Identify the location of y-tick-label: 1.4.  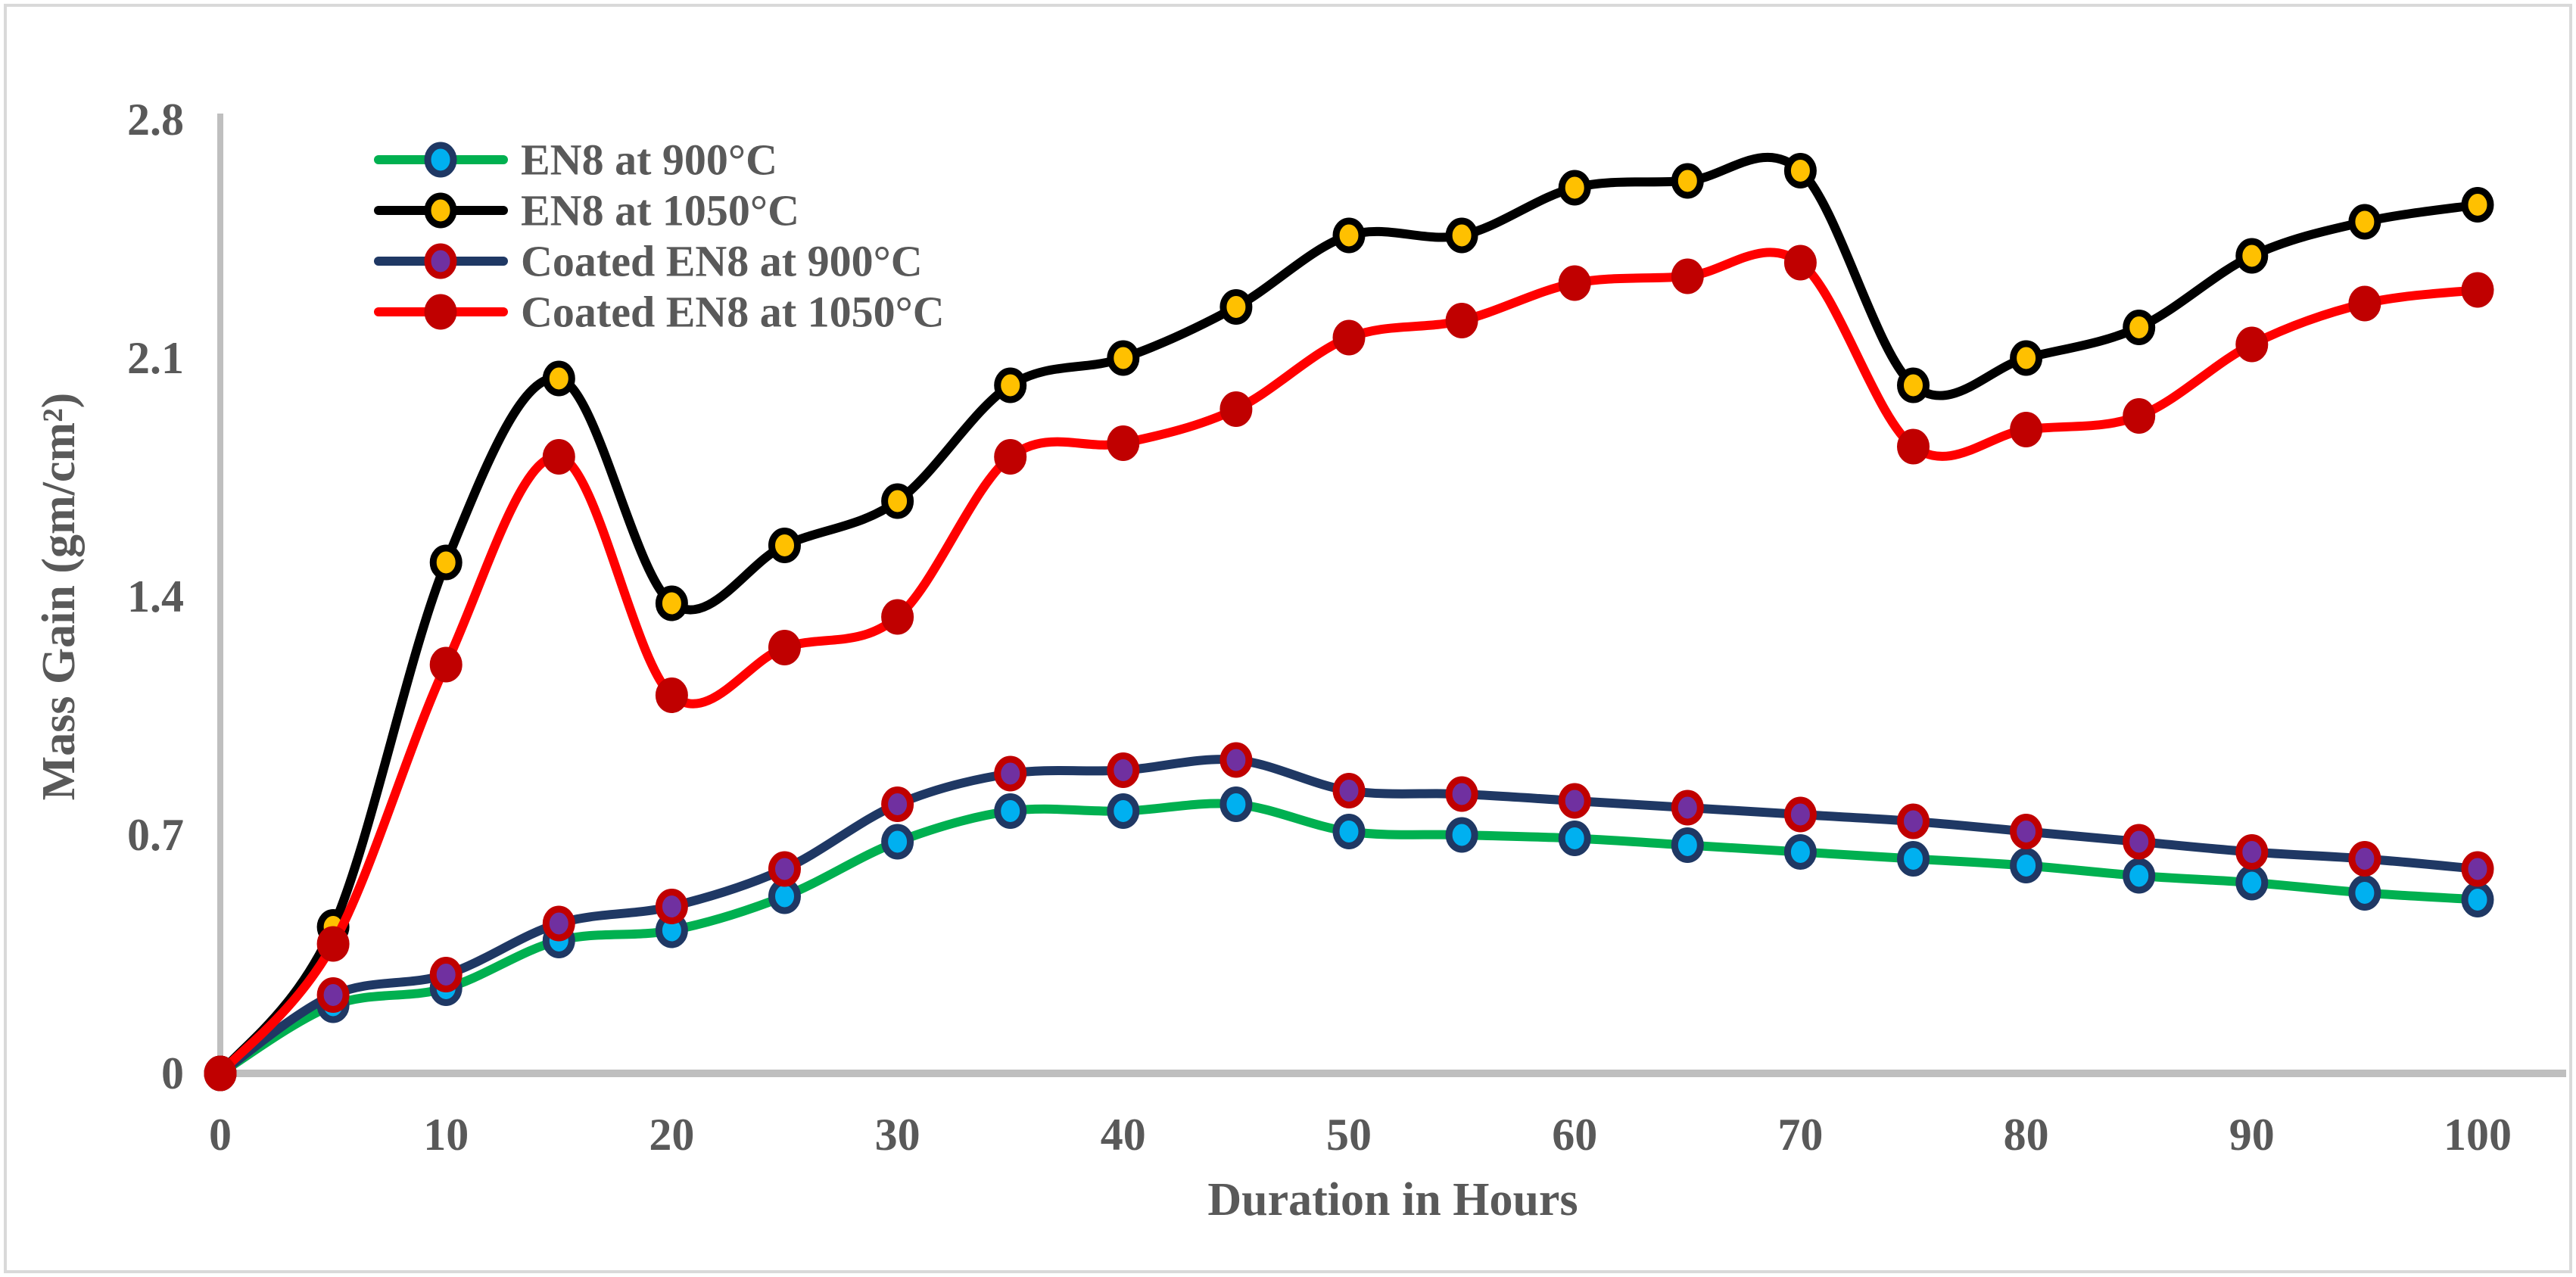
(155, 596).